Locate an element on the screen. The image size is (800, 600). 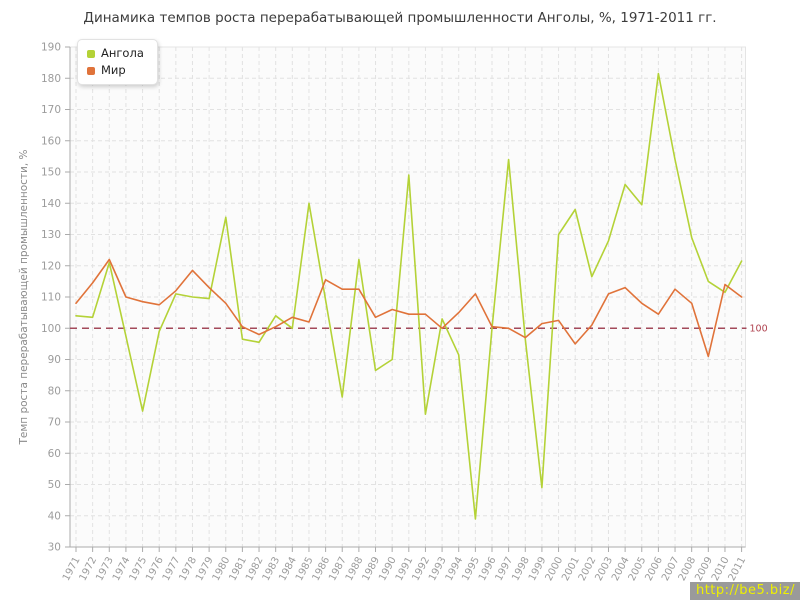
y-tick-label: 150 is located at coordinates (51, 173).